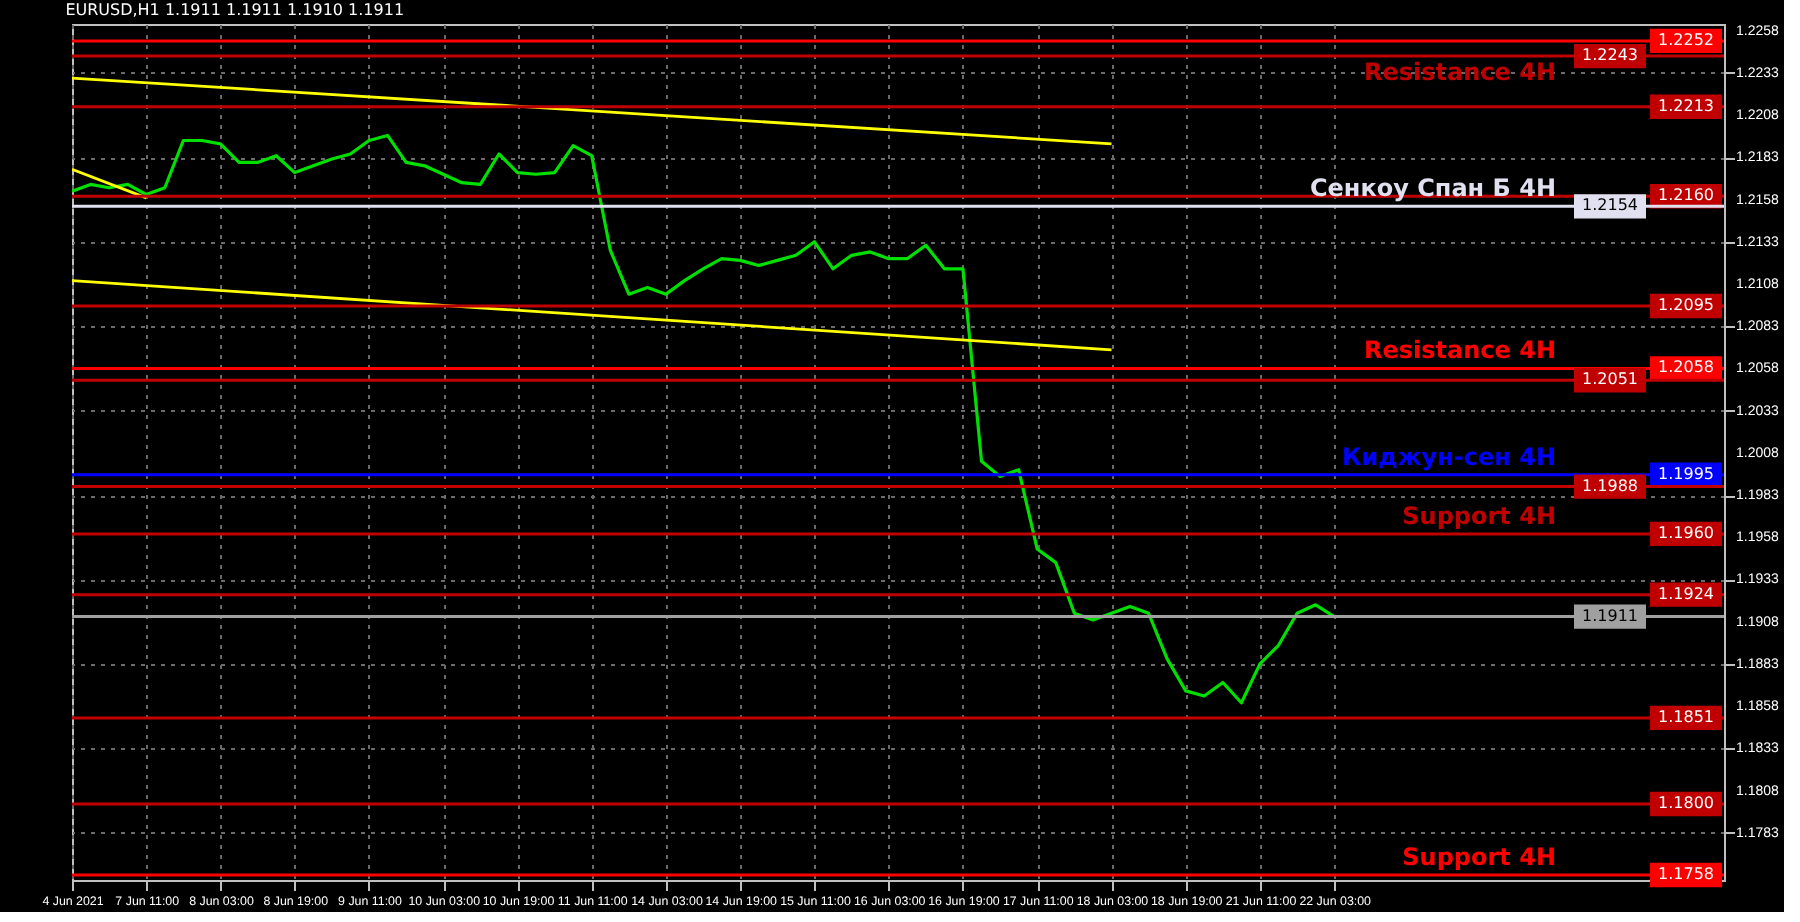 The width and height of the screenshot is (1800, 922). I want to click on annotation: Киджун-сен 4H, so click(1448, 456).